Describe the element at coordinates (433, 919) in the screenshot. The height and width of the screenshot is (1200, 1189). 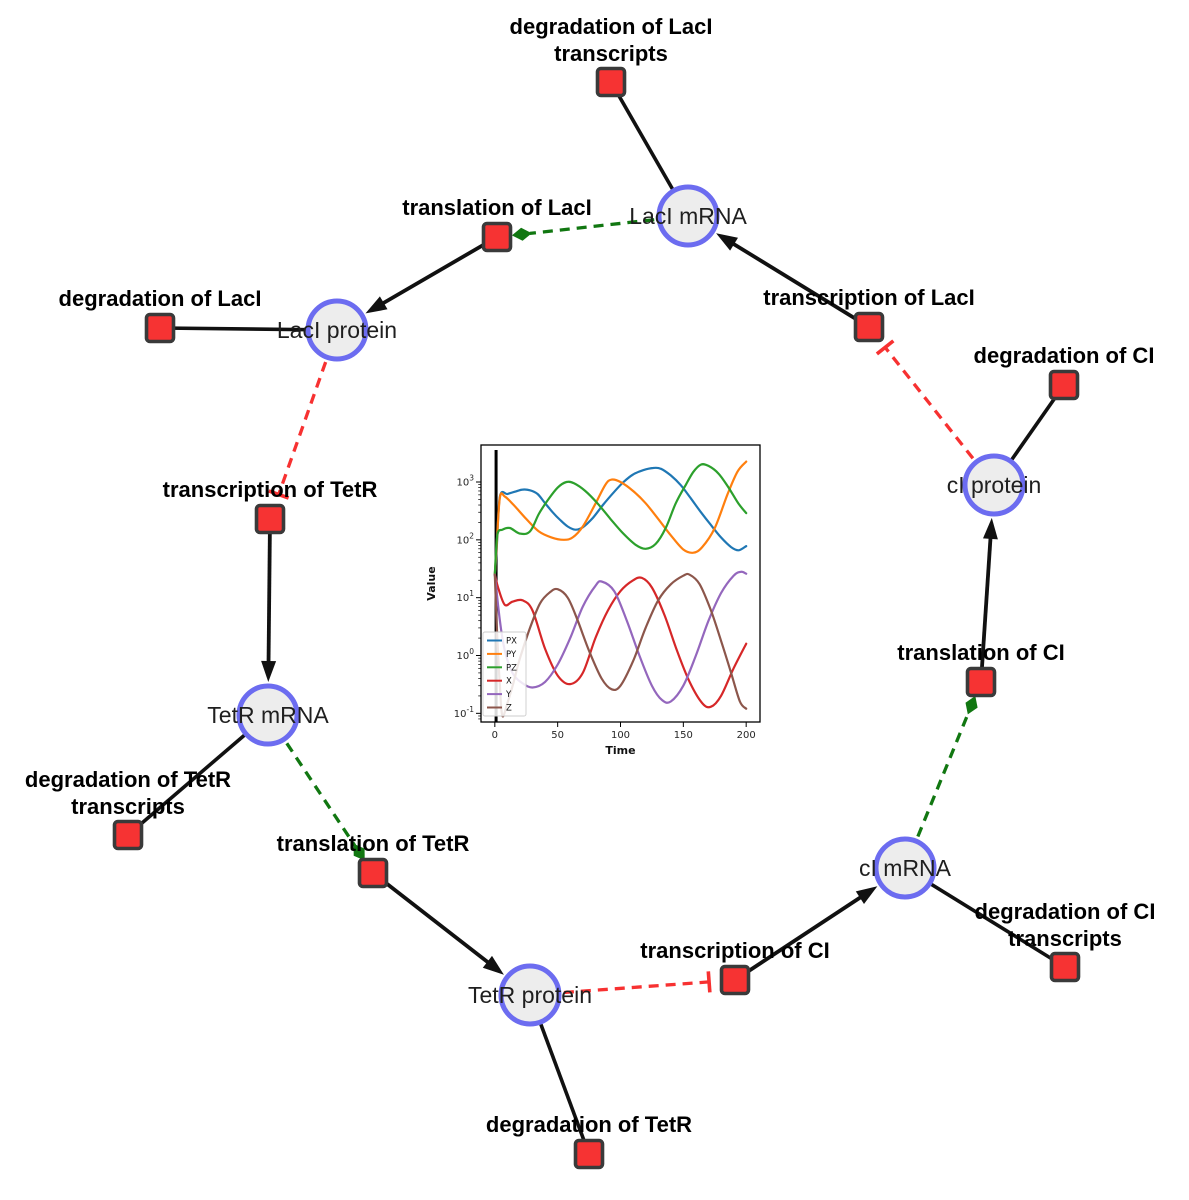
I see `edge-transl-tetr-tetr-protein` at that location.